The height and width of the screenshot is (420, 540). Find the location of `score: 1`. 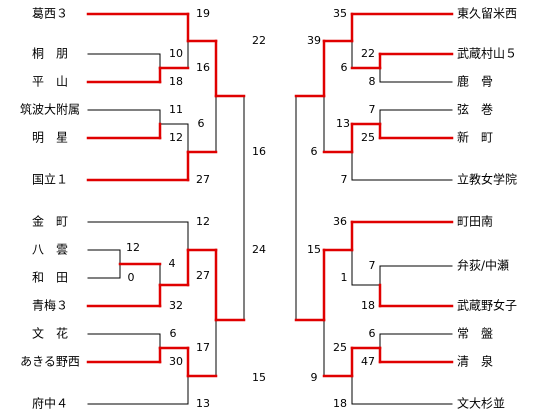

score: 1 is located at coordinates (344, 277).